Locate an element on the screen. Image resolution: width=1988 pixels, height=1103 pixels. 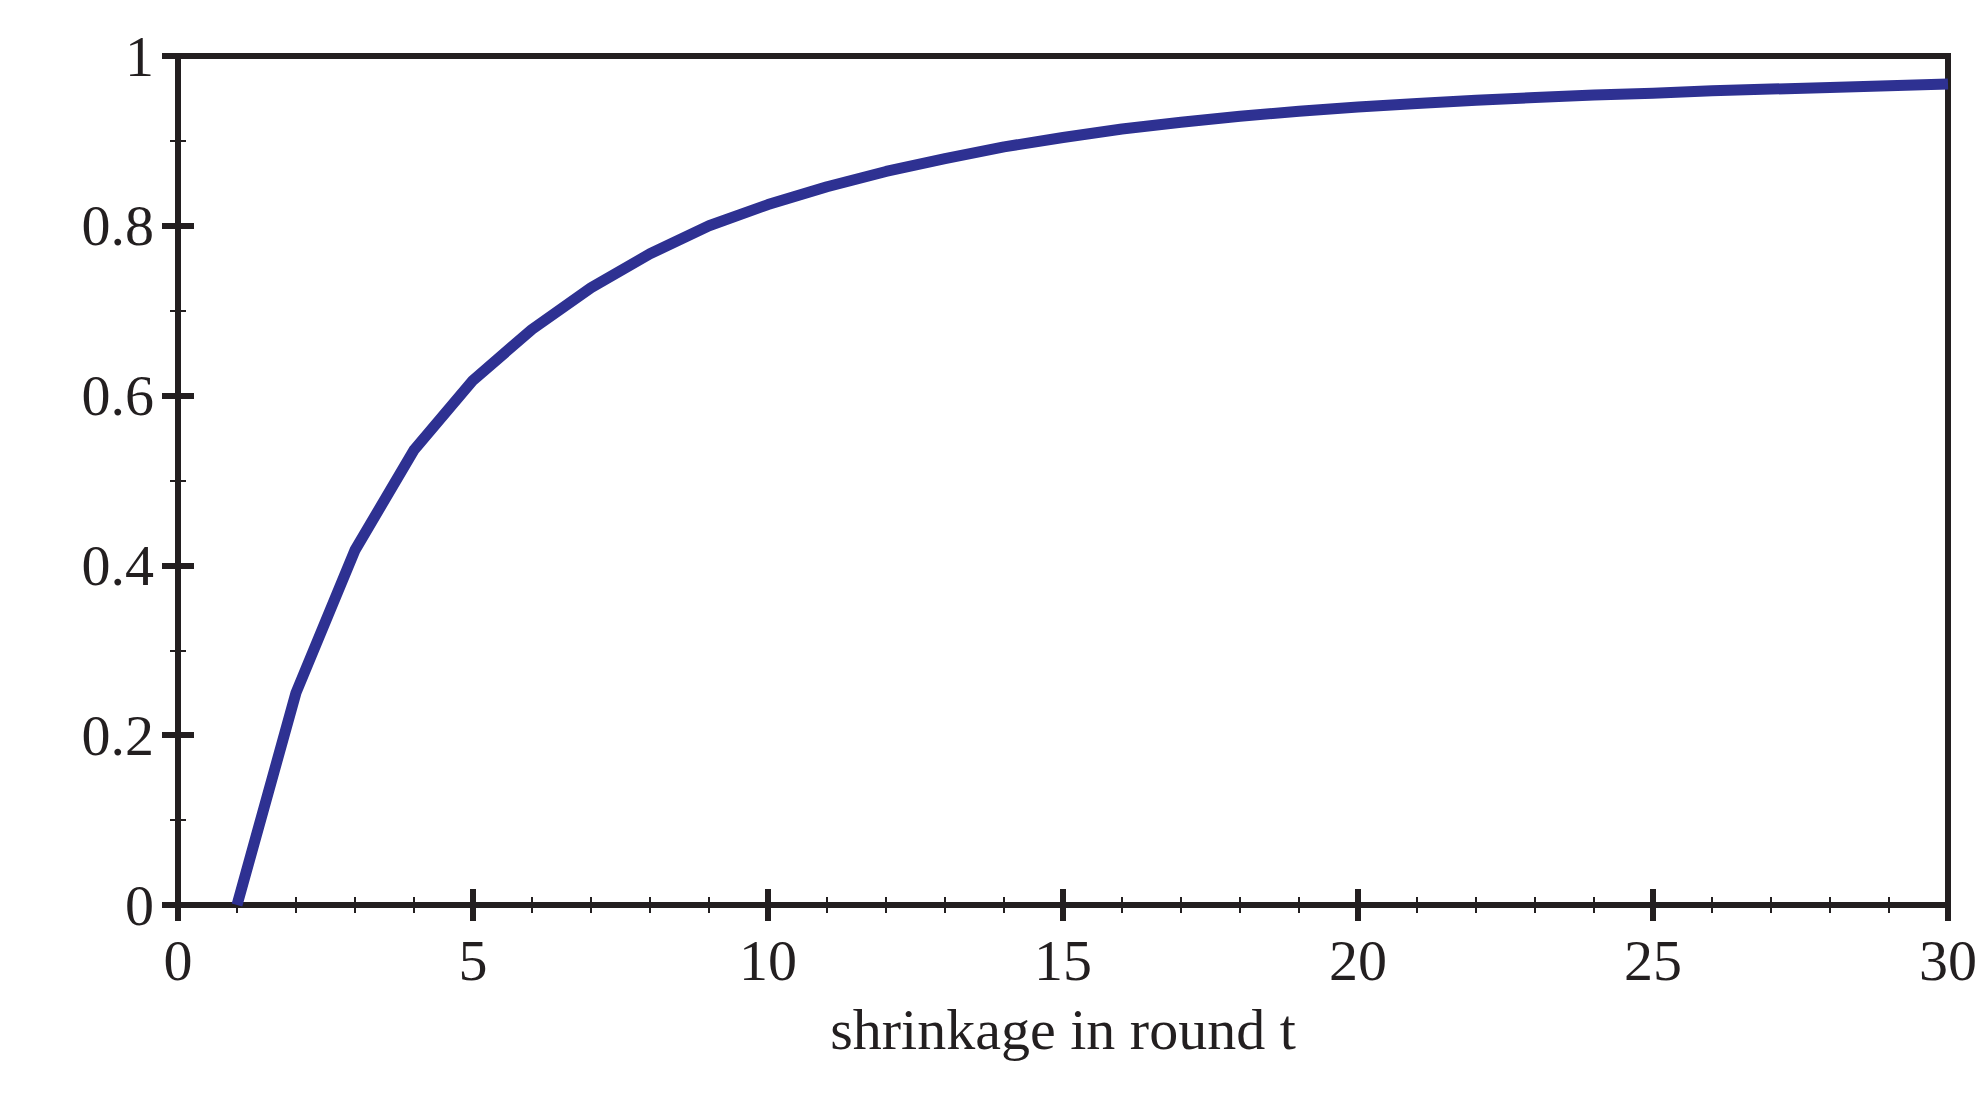
x-tick-label: 10 is located at coordinates (768, 960).